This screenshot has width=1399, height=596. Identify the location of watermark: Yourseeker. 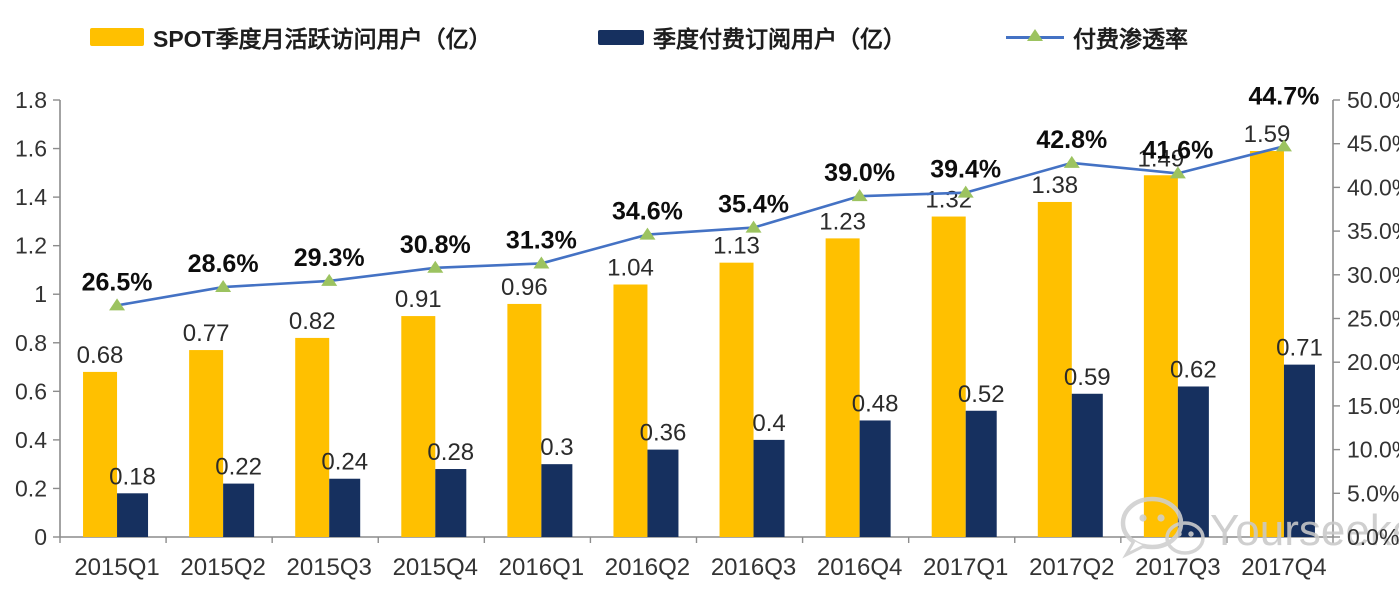
(1259, 527).